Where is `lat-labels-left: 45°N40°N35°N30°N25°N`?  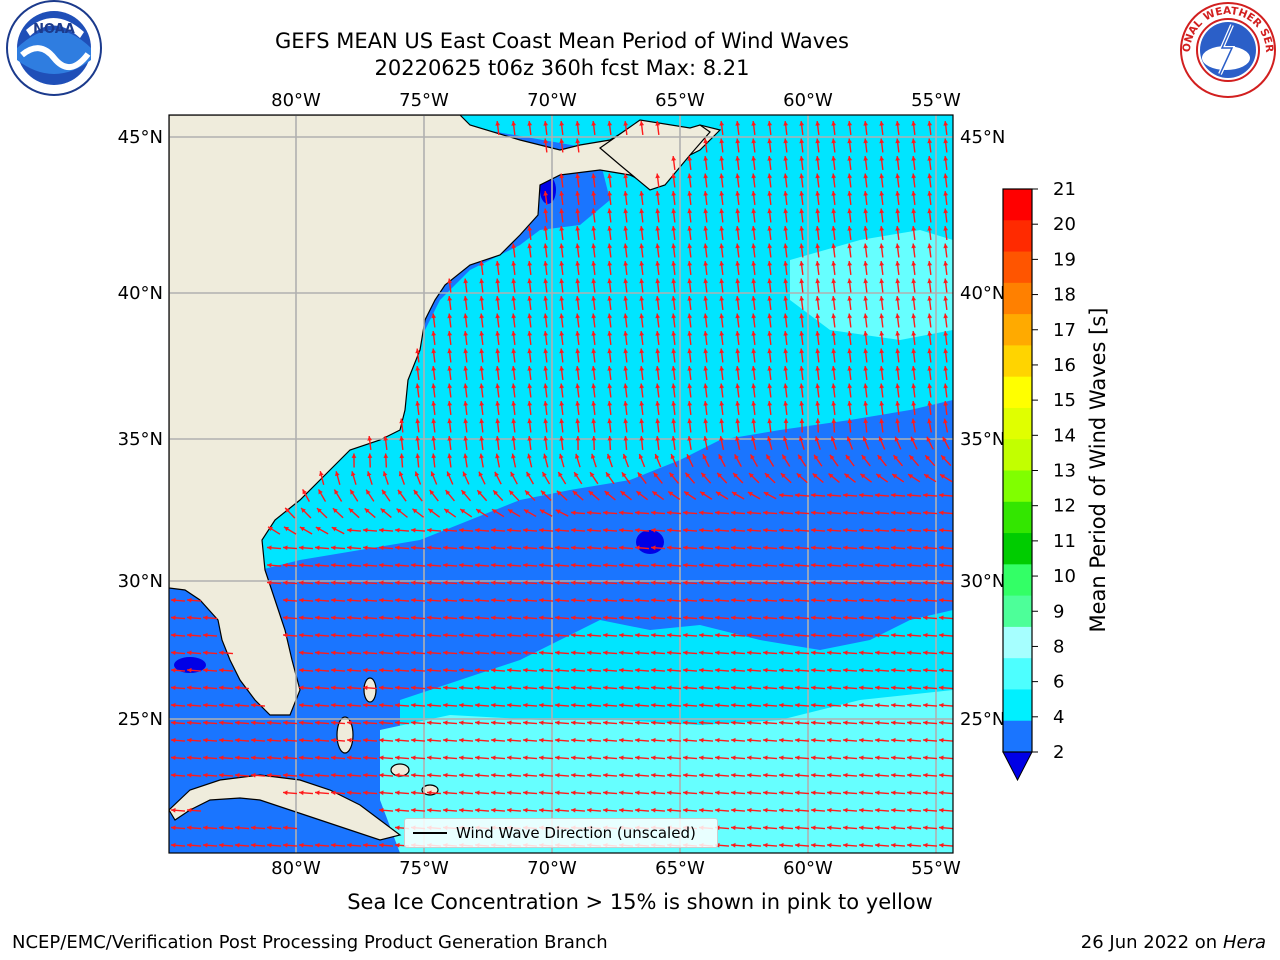 lat-labels-left: 45°N40°N35°N30°N25°N is located at coordinates (140, 428).